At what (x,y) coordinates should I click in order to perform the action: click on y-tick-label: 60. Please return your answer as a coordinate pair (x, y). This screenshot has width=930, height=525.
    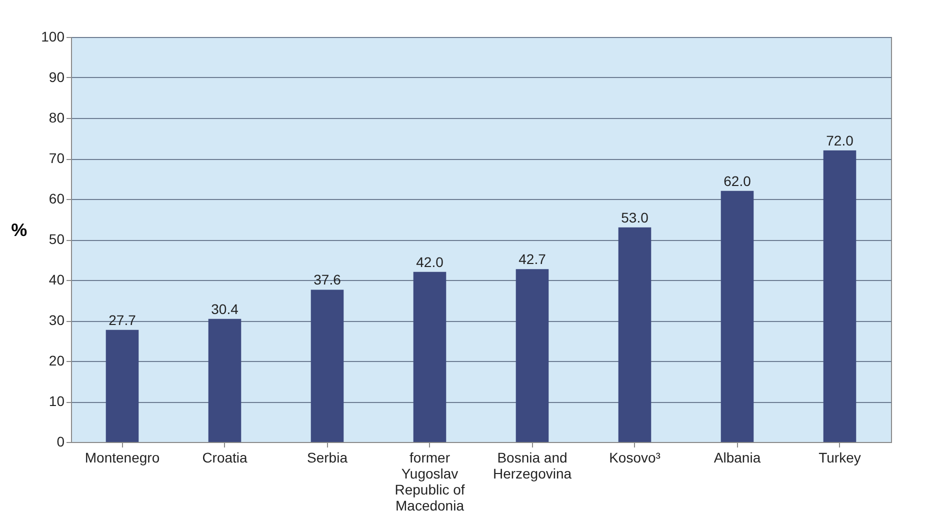
    Looking at the image, I should click on (56, 198).